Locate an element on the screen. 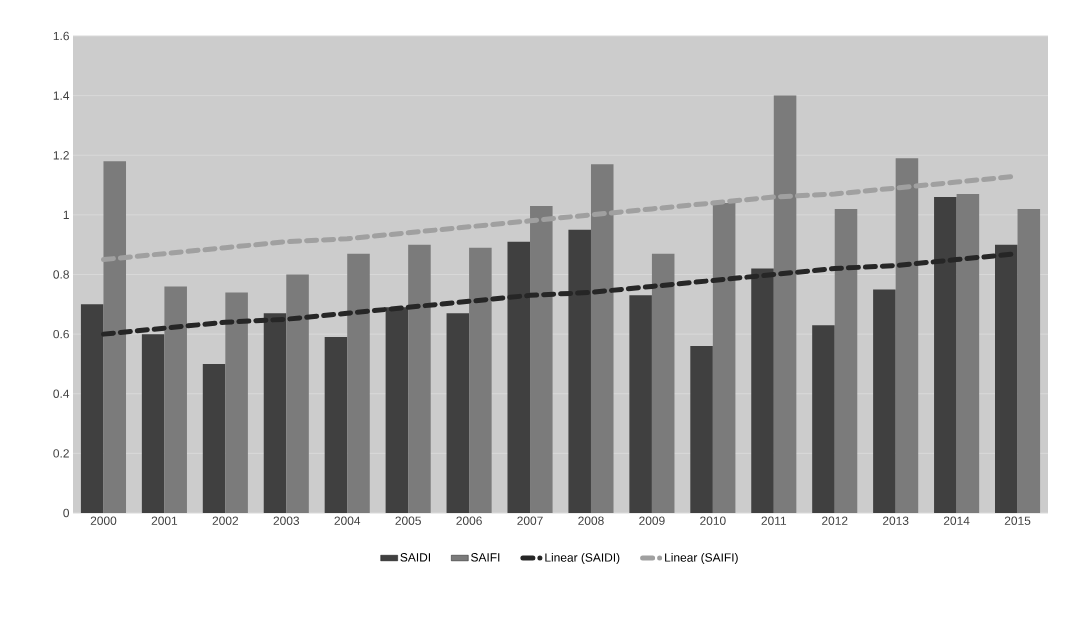 The height and width of the screenshot is (622, 1068). x-tick-label: 2001 is located at coordinates (164, 520).